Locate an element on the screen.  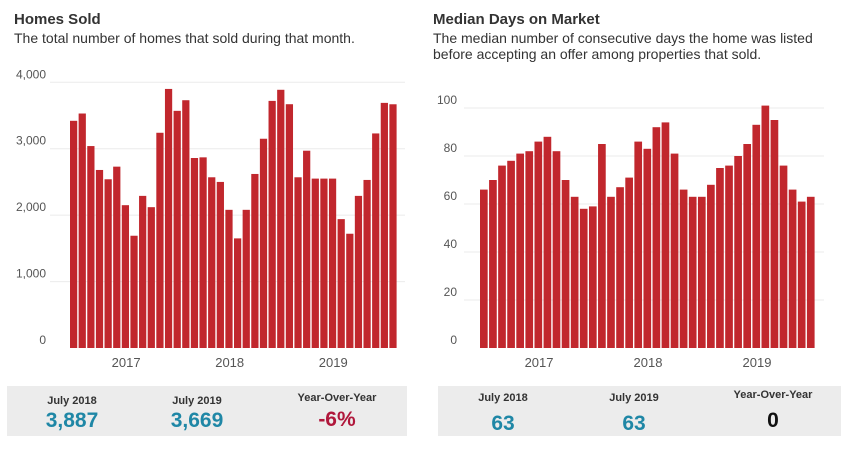
x-tick-label: 2017 is located at coordinates (539, 362).